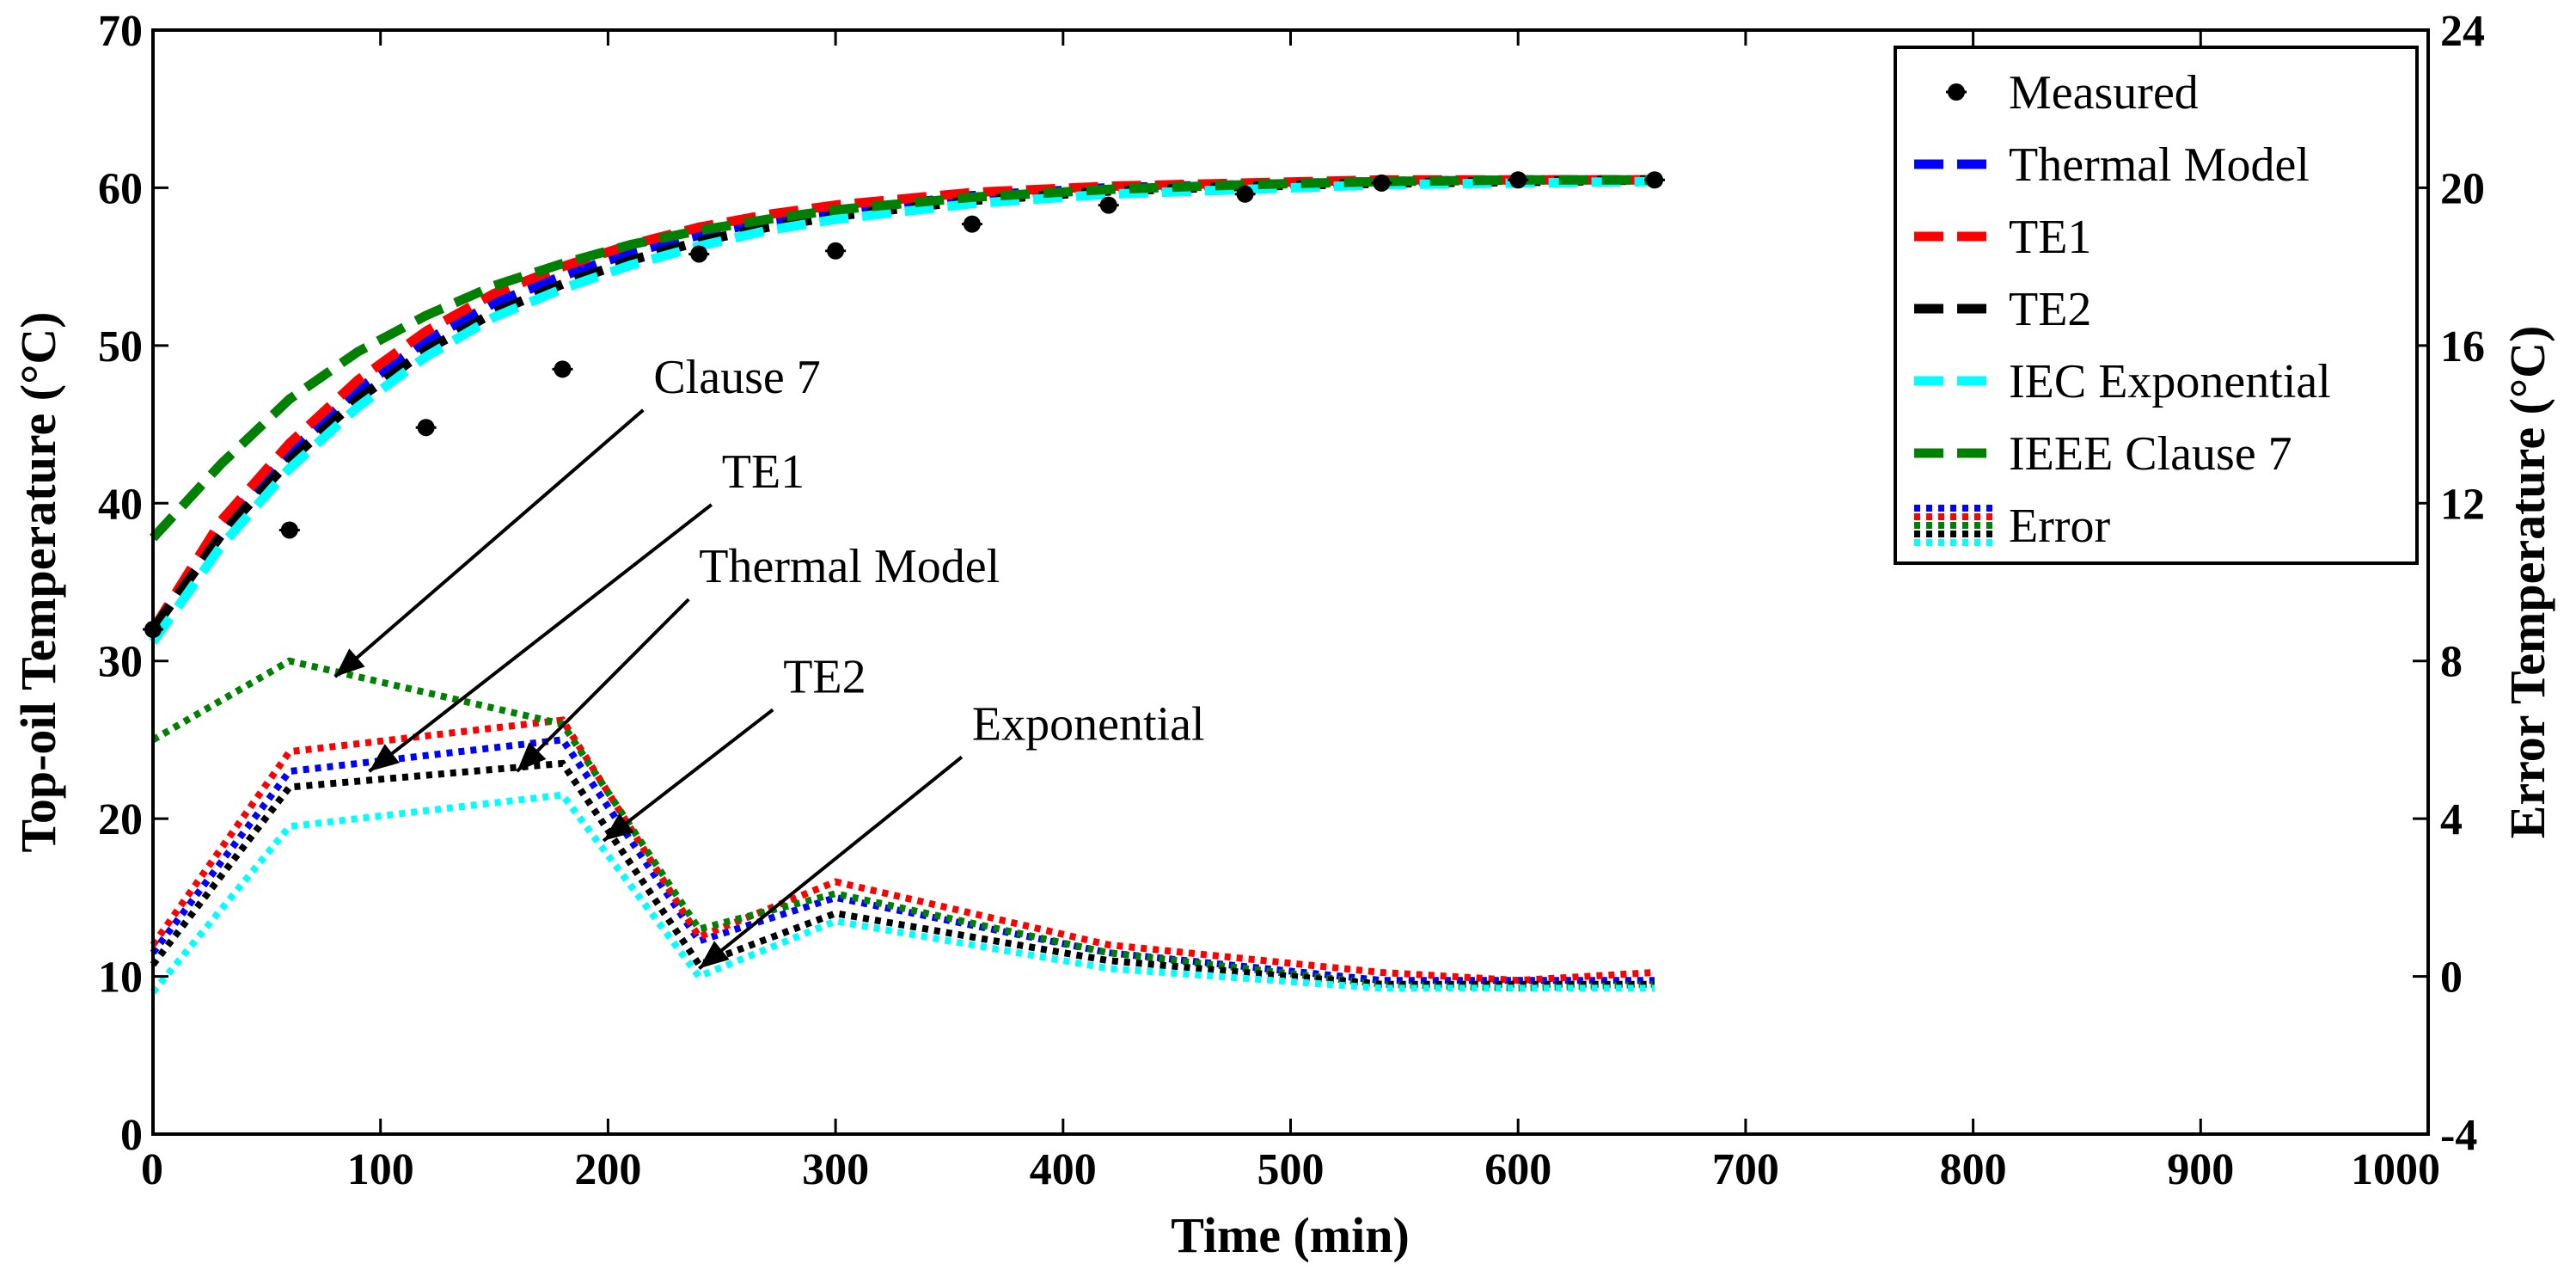 This screenshot has width=2576, height=1282. I want to click on legend-label-iec-exponential: IEC Exponential, so click(2170, 381).